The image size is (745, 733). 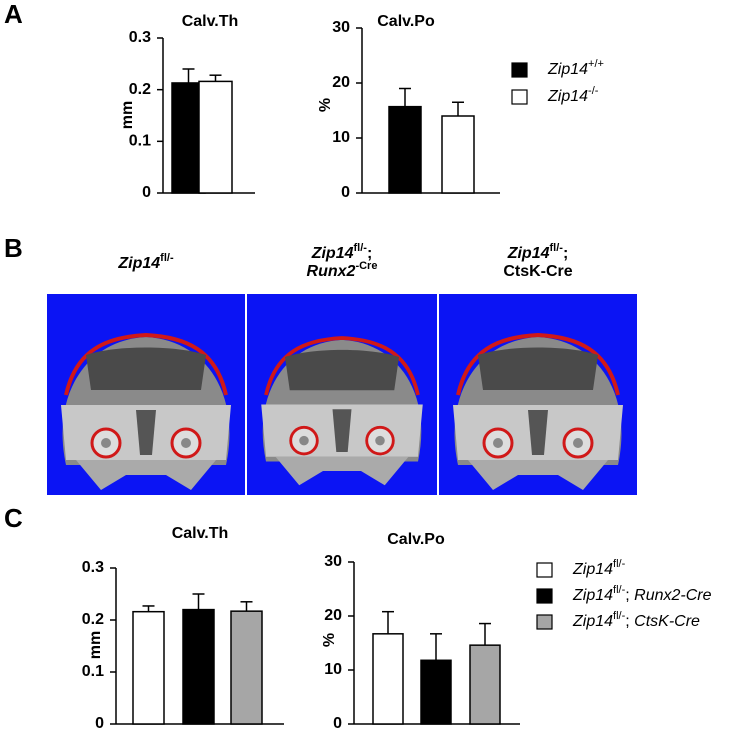 What do you see at coordinates (599, 568) in the screenshot?
I see `legend-label: Zip14fl/-` at bounding box center [599, 568].